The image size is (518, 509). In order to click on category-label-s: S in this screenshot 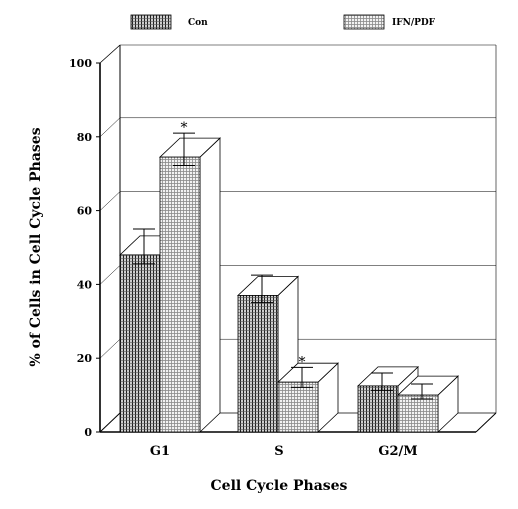, I will do `click(278, 451)`.